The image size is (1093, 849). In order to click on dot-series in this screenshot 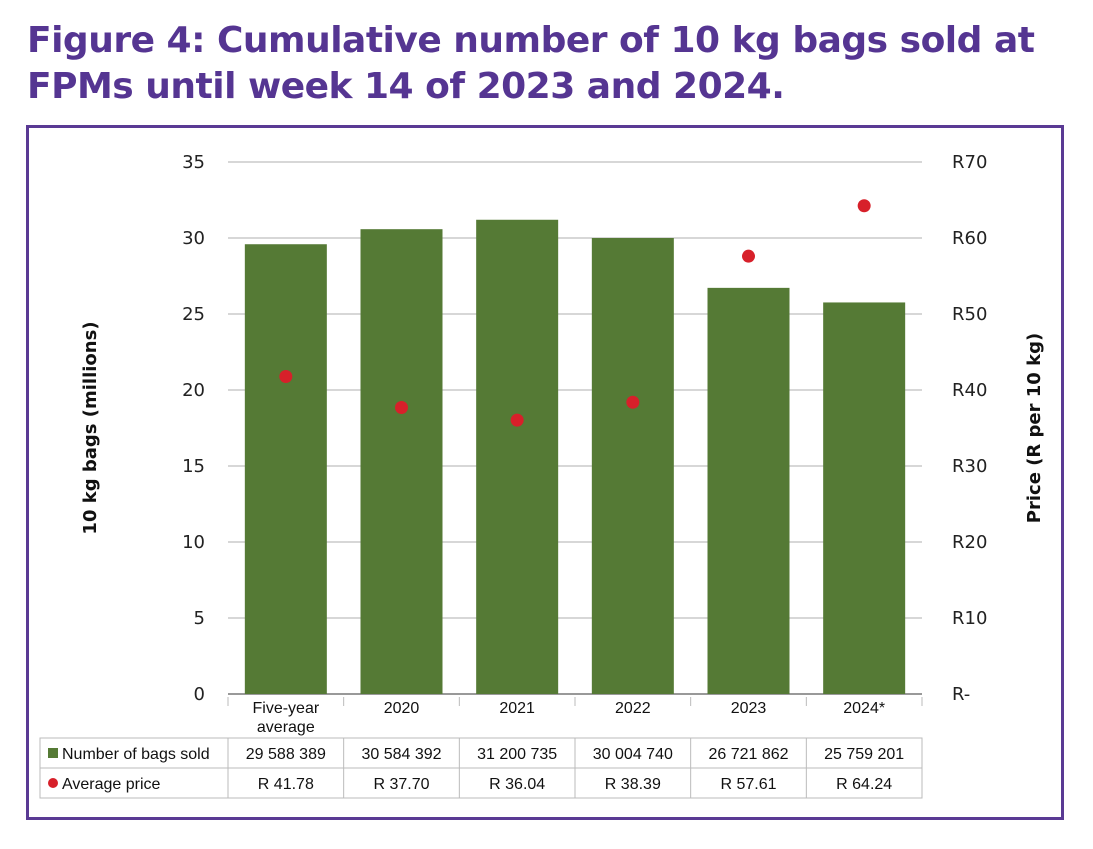, I will do `click(575, 313)`.